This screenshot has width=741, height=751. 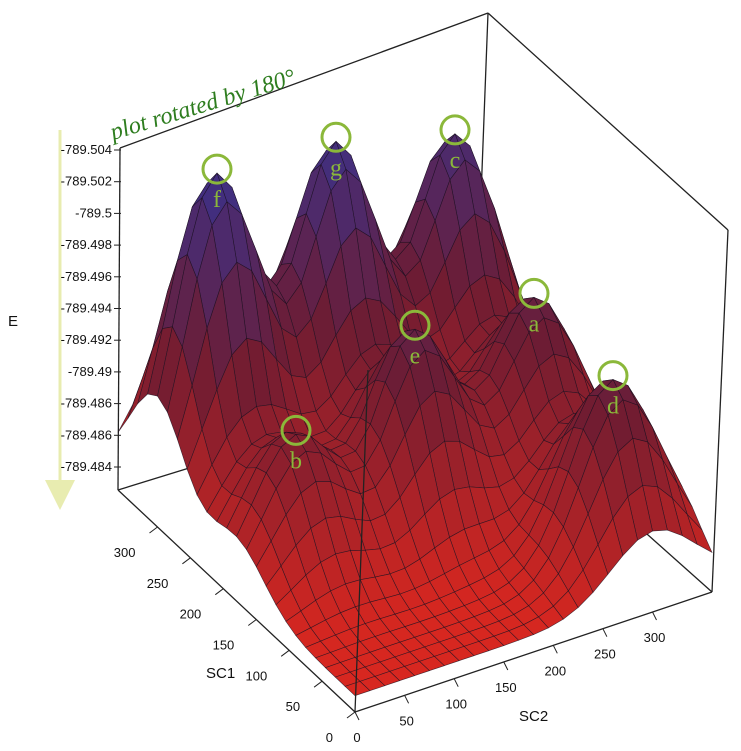 What do you see at coordinates (202, 106) in the screenshot?
I see `rotation-annotation: plot rotated by 180°` at bounding box center [202, 106].